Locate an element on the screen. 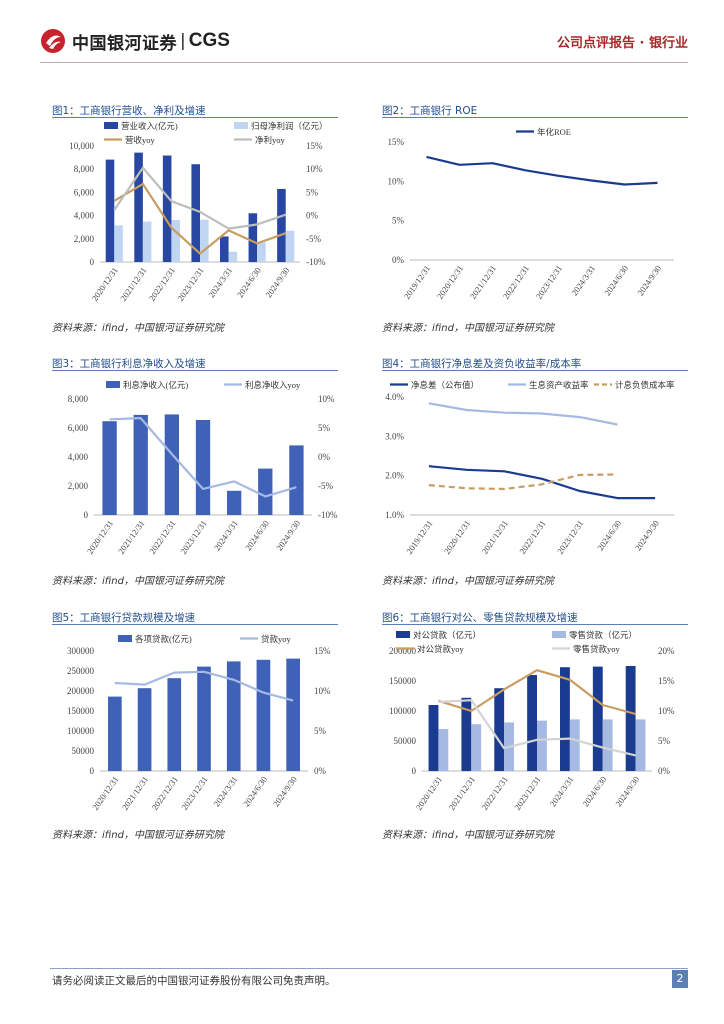  fig2-source: 资料来源：ifind，中国银河证券研究院 is located at coordinates (468, 328).